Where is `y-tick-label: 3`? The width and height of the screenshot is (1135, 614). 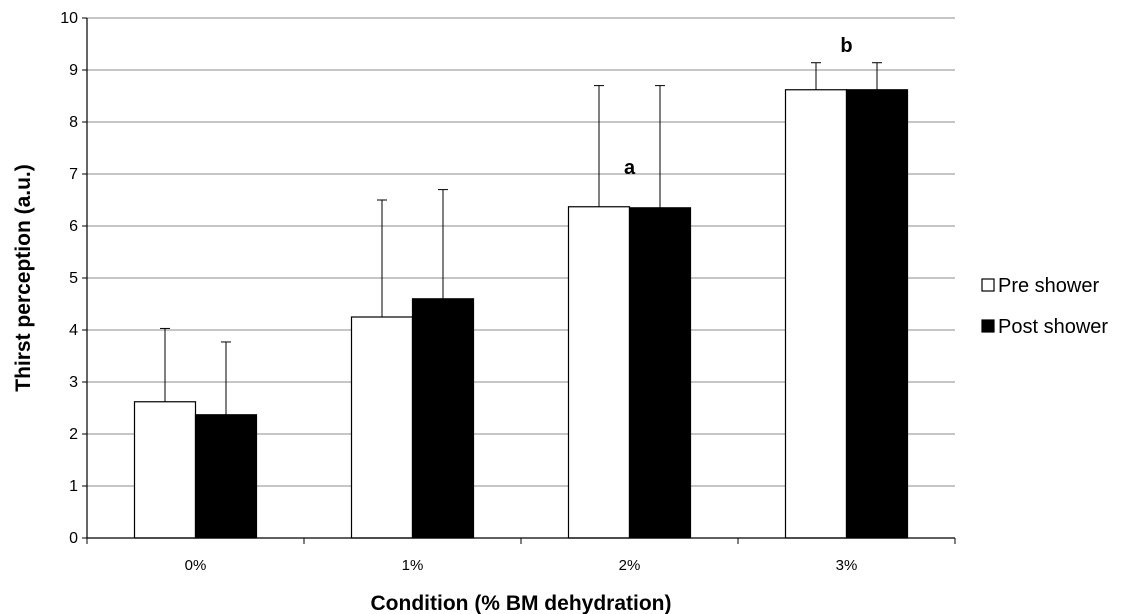
y-tick-label: 3 is located at coordinates (73, 382).